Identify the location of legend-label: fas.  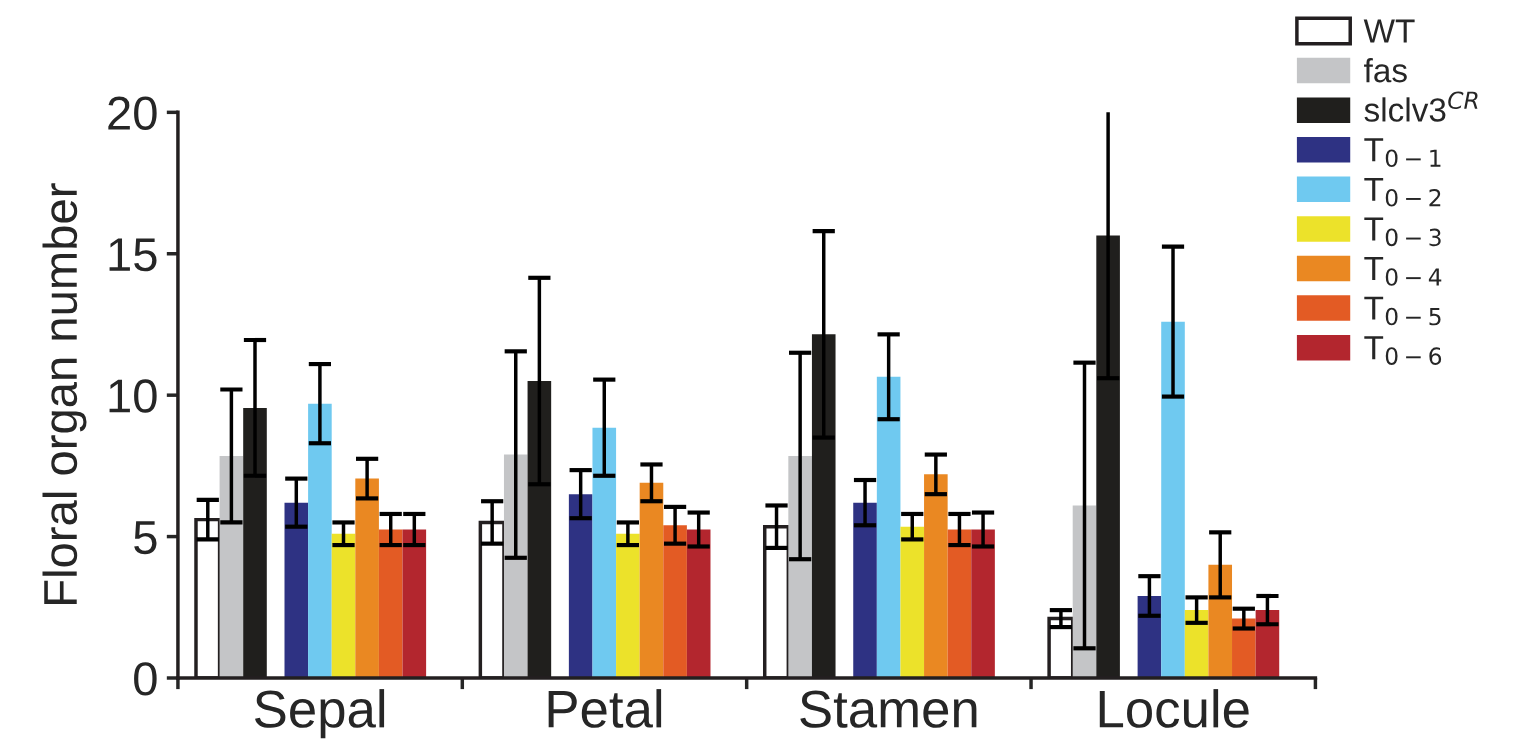
(1385, 70).